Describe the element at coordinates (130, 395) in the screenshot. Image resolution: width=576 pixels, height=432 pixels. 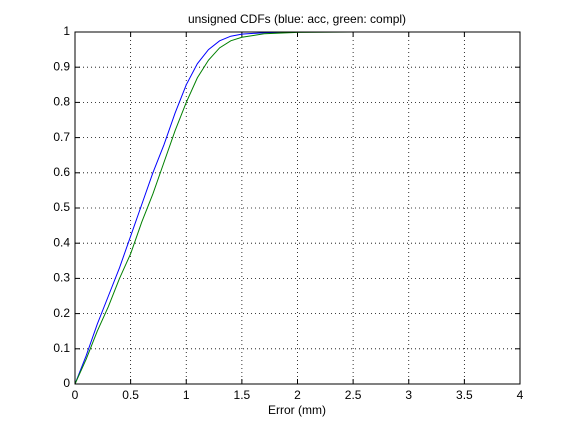
I see `x-tick-label: 0.5` at that location.